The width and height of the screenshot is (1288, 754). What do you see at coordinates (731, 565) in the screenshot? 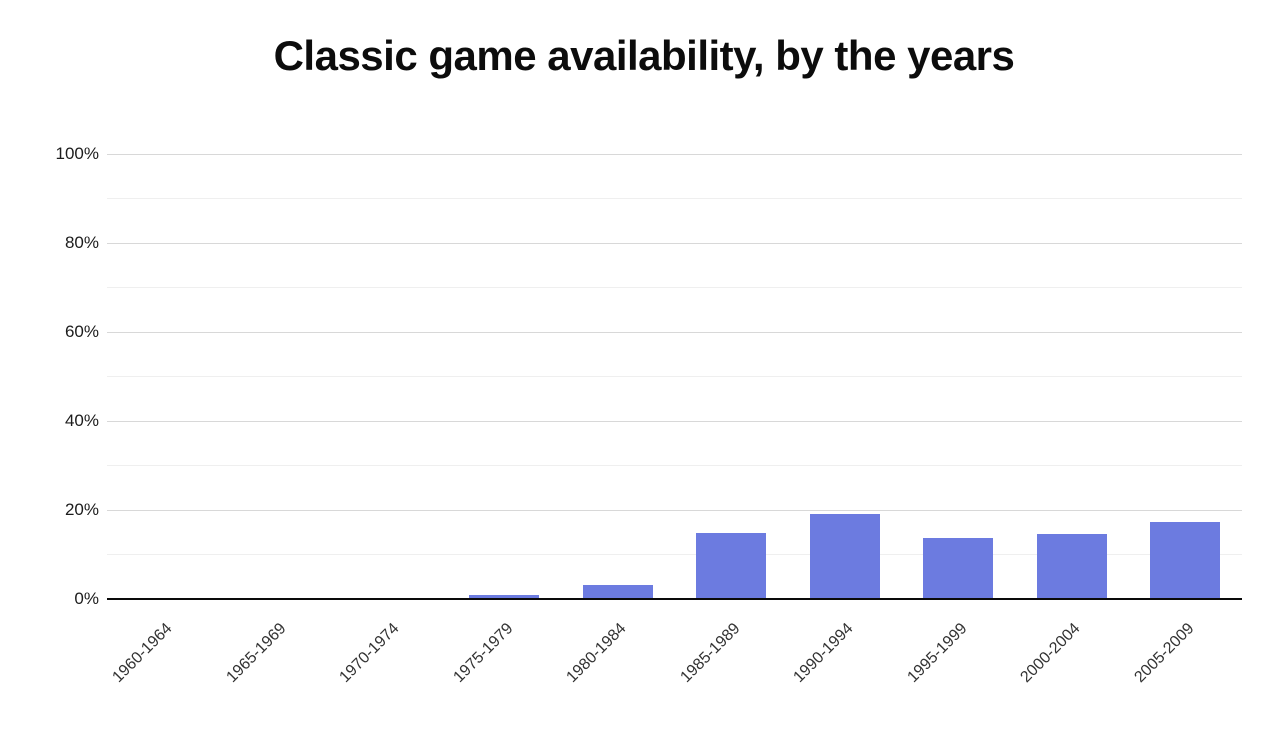
I see `bar-1985-1989` at bounding box center [731, 565].